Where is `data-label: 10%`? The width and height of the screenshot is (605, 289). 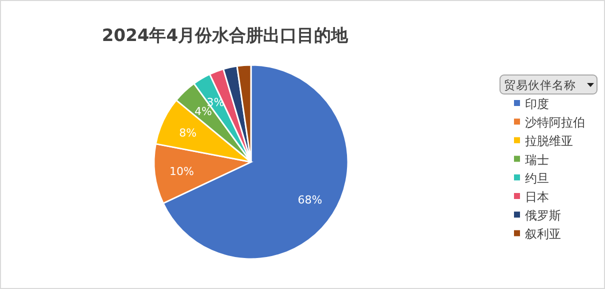
data-label: 10% is located at coordinates (181, 171).